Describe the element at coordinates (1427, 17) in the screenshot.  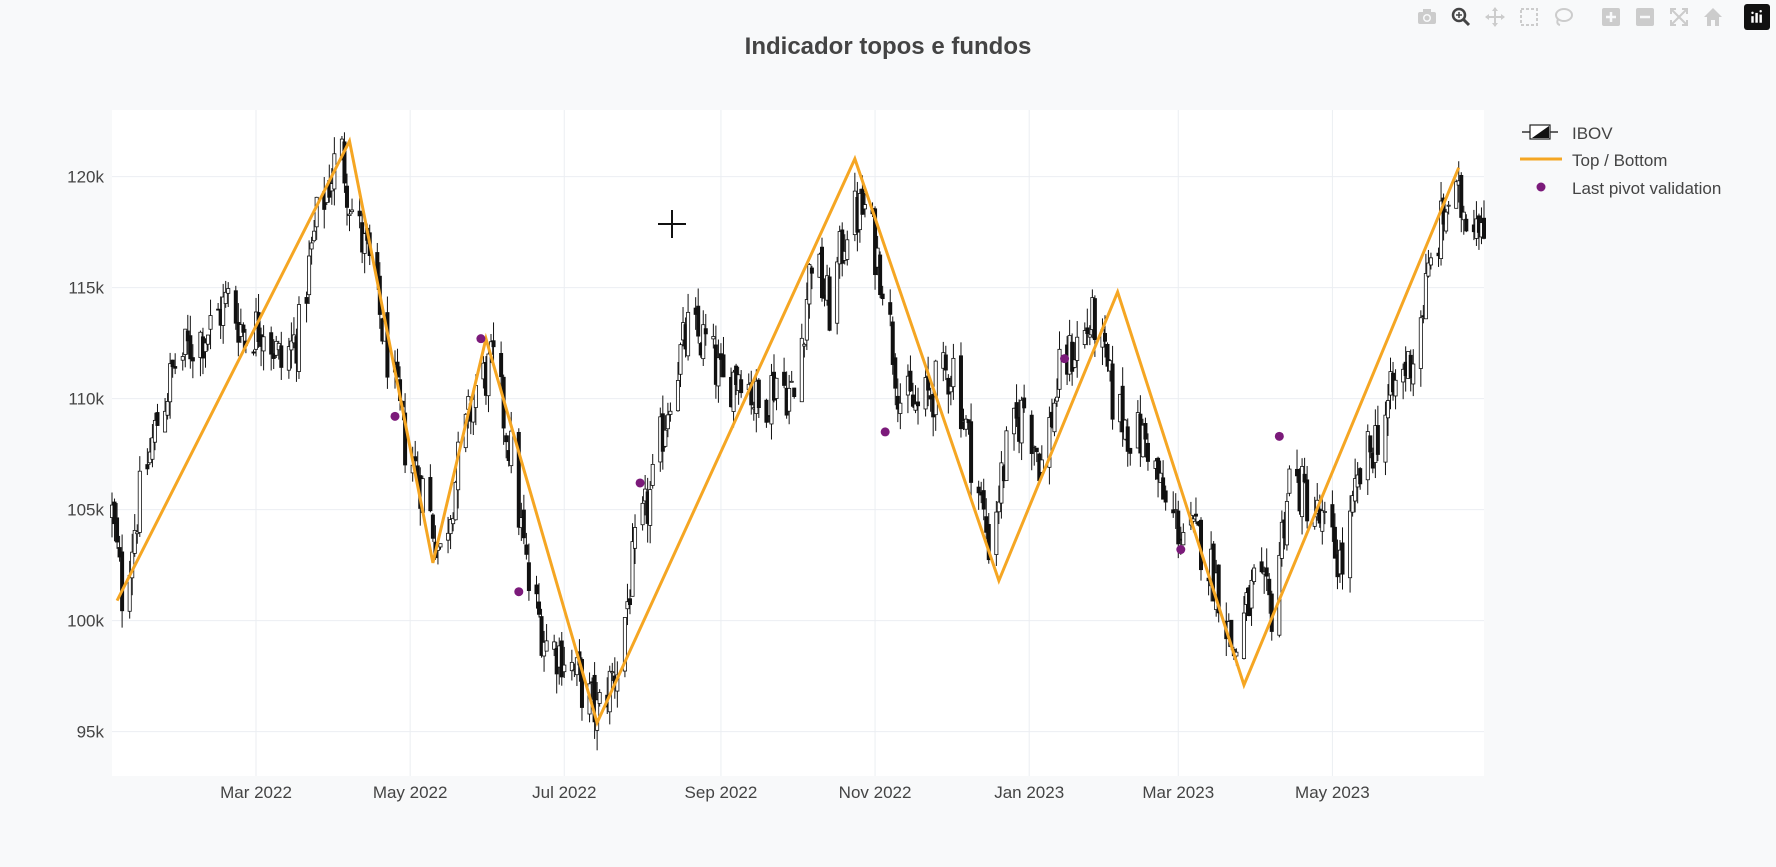
I see `camera-icon` at that location.